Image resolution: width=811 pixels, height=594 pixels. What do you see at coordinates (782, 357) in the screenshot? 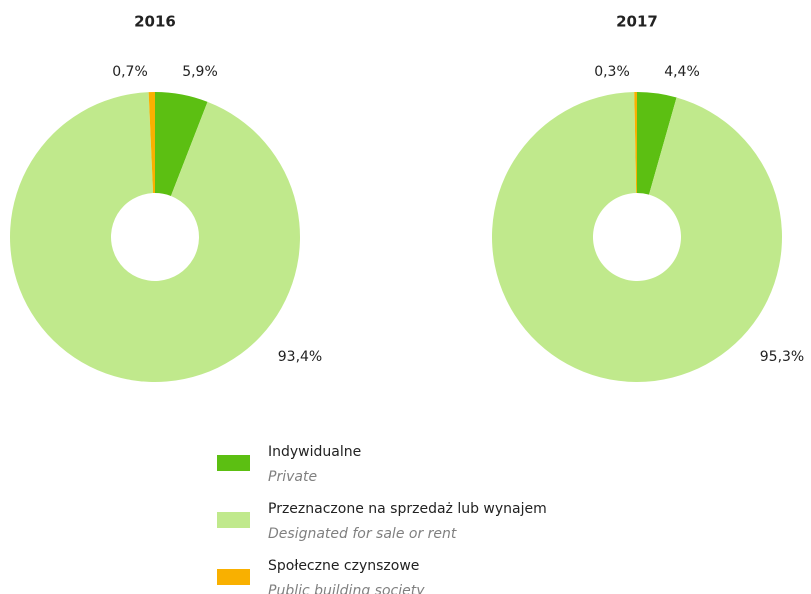
I see `data-label: 95,3%` at bounding box center [782, 357].